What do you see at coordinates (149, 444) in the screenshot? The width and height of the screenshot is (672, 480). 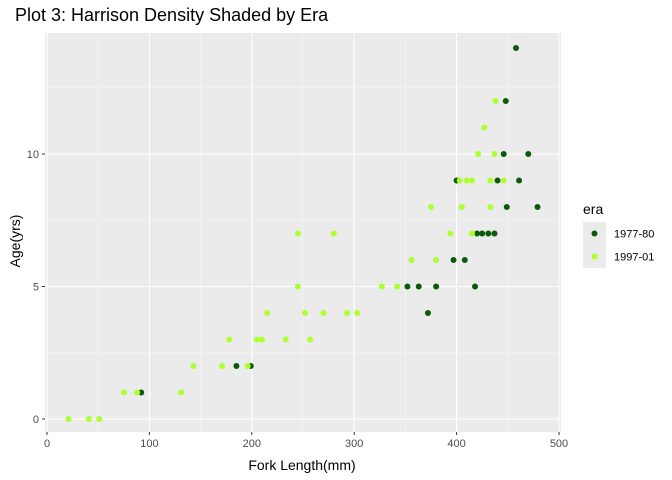 I see `x-tick-label: 100` at bounding box center [149, 444].